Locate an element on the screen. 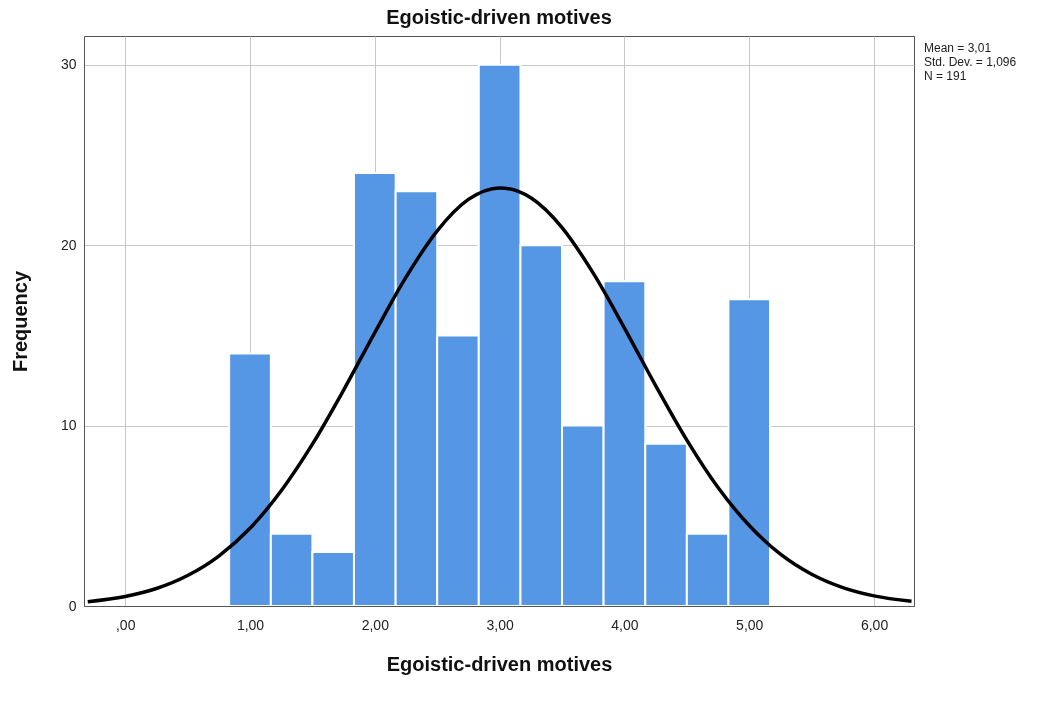 This screenshot has height=711, width=1061. x-tick-label: 3,00 is located at coordinates (500, 624).